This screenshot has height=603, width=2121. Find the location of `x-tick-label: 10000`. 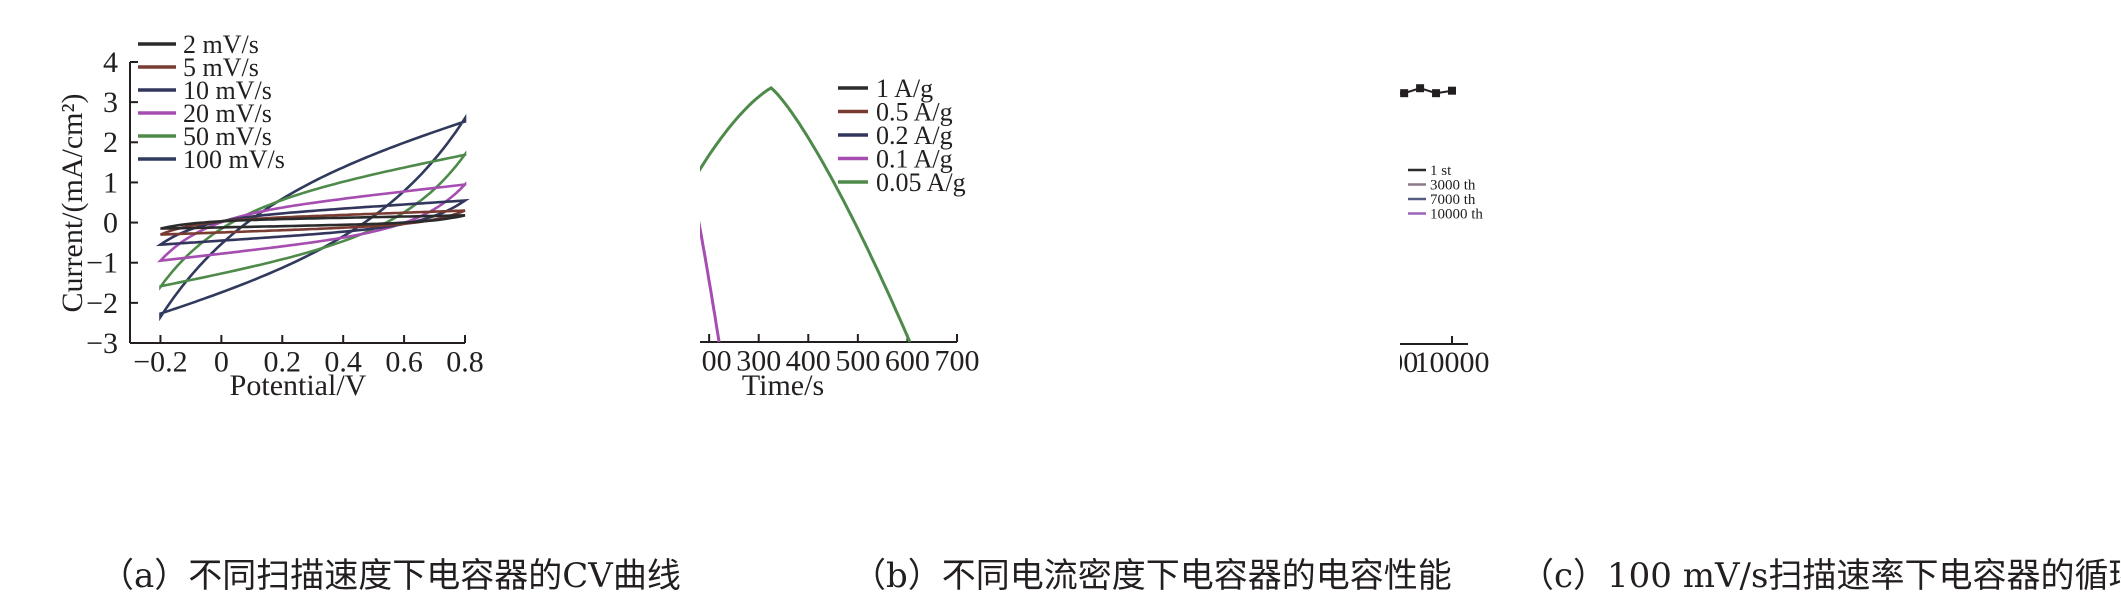

x-tick-label: 10000 is located at coordinates (1452, 362).